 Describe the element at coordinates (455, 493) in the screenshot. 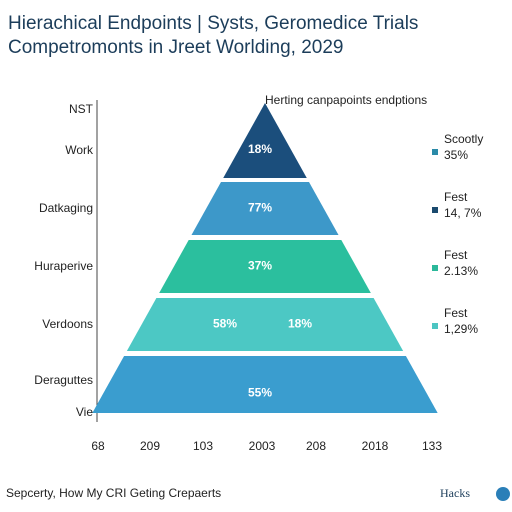

I see `brand: Hacks` at that location.